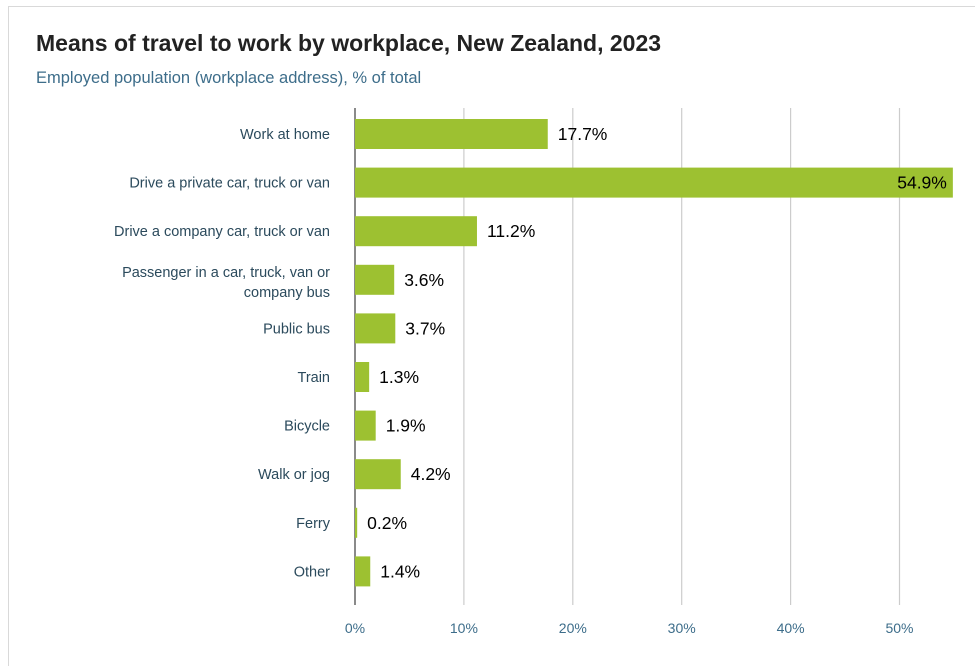  I want to click on category-label: Walk or jog, so click(294, 475).